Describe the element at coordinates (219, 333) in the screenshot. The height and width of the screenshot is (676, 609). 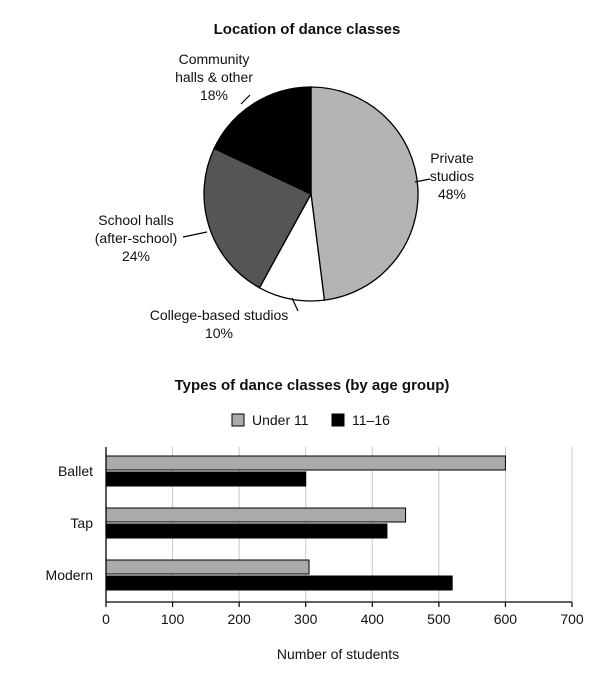
I see `pie-slice-value-1: 10%` at that location.